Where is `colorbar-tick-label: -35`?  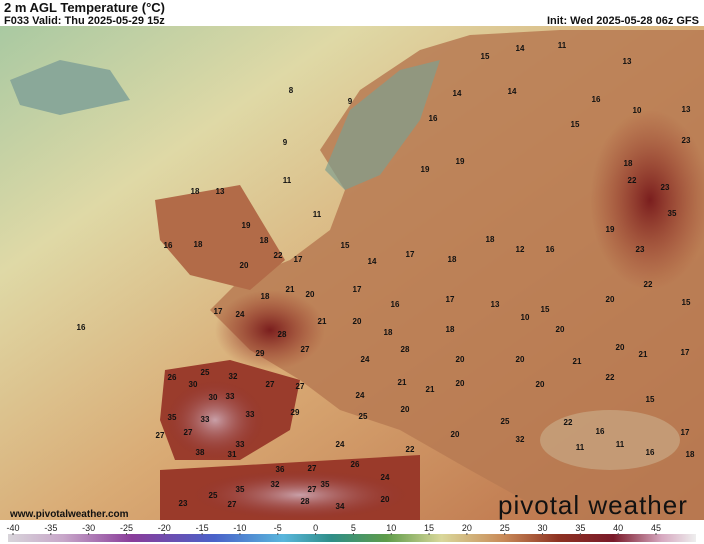 colorbar-tick-label: -35 is located at coordinates (50, 528).